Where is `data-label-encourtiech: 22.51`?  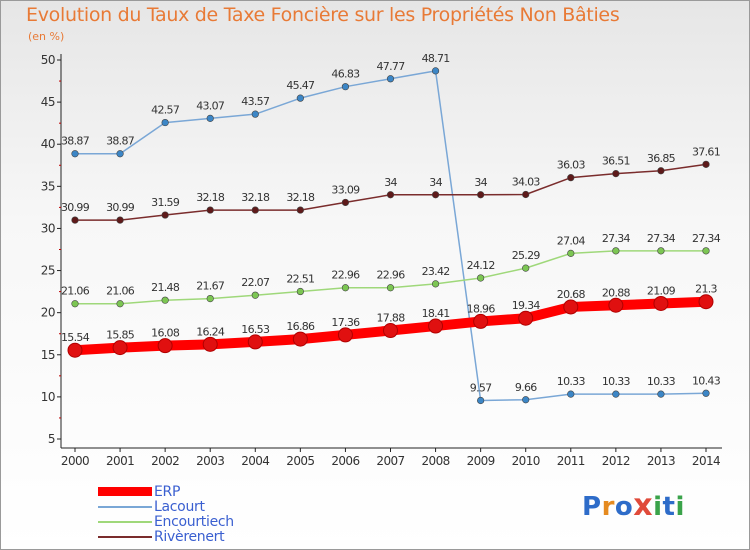 data-label-encourtiech: 22.51 is located at coordinates (300, 279).